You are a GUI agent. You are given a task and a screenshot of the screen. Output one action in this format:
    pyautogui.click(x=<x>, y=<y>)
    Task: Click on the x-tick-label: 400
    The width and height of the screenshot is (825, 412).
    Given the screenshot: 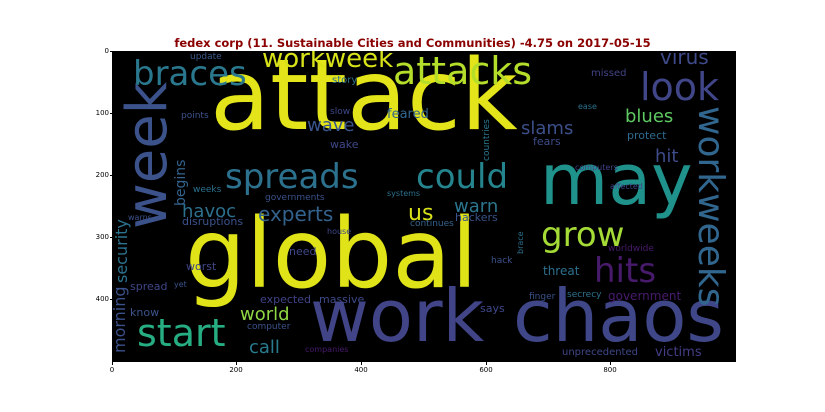 What is the action you would take?
    pyautogui.click(x=361, y=370)
    